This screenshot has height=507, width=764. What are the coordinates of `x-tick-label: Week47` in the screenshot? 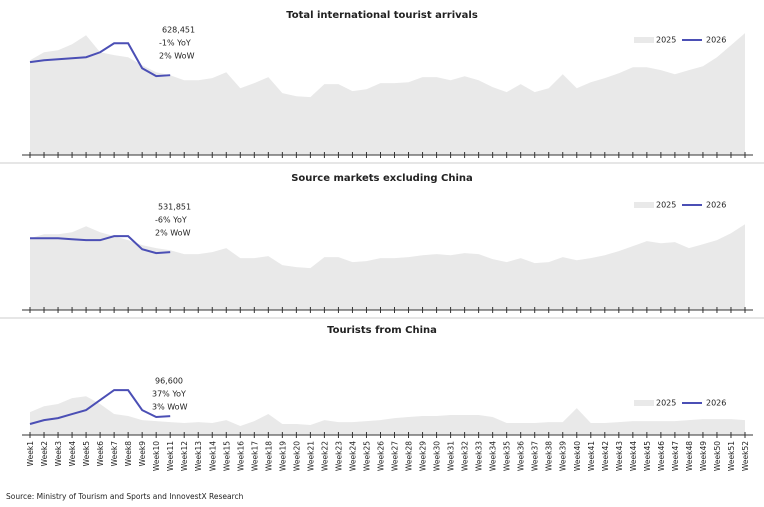 It's located at (675, 456).